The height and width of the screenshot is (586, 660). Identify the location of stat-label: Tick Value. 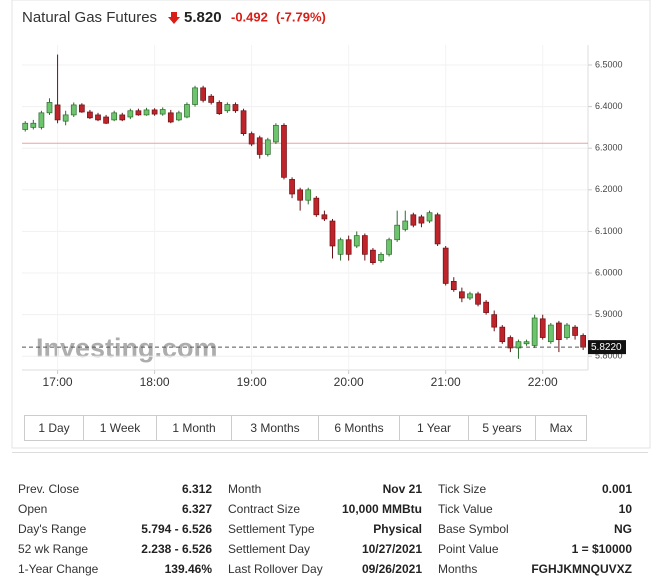
(465, 509).